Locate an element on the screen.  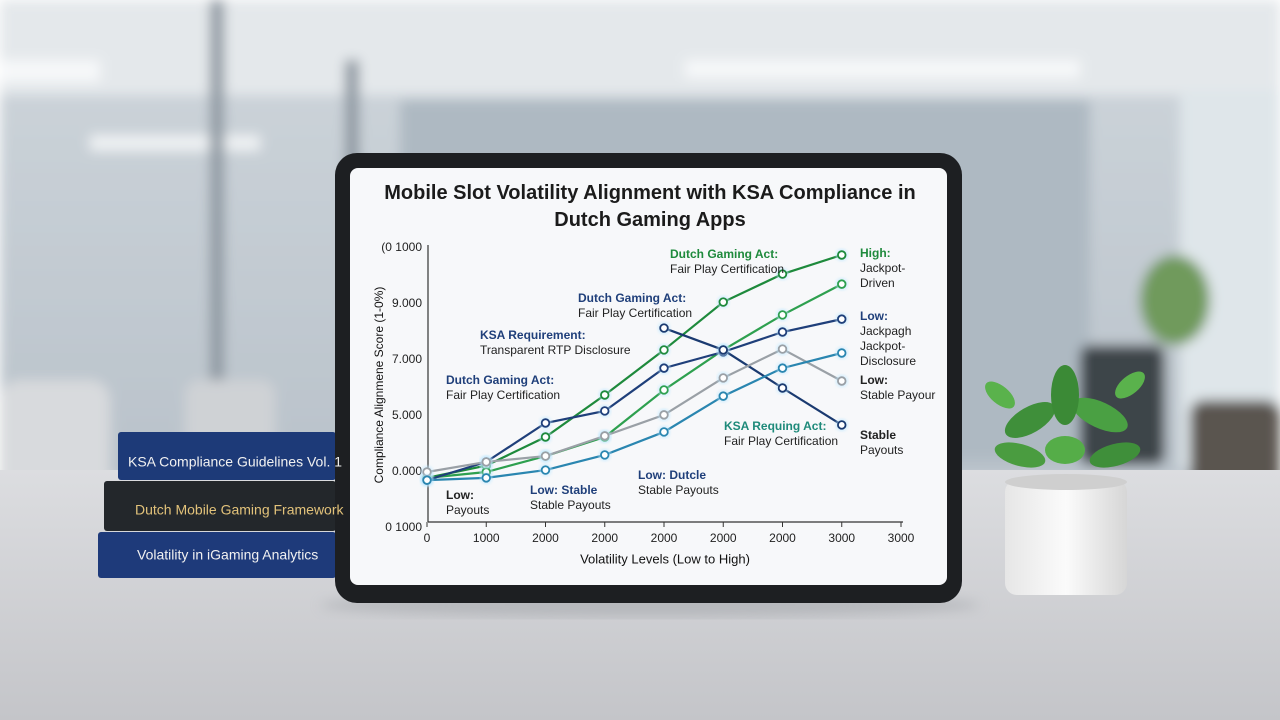
plant is located at coordinates (1065, 480).